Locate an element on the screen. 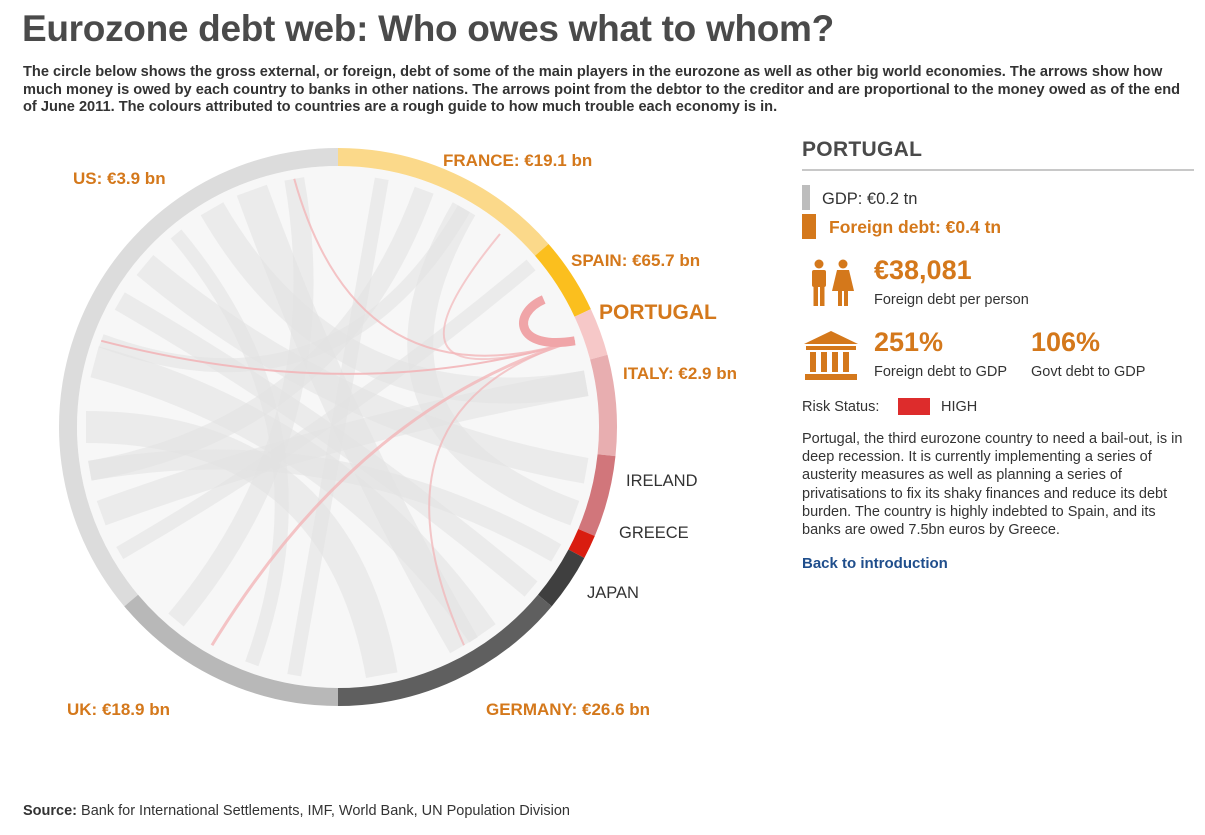 The image size is (1205, 835). label-uk: UK: €18.9 bn is located at coordinates (118, 709).